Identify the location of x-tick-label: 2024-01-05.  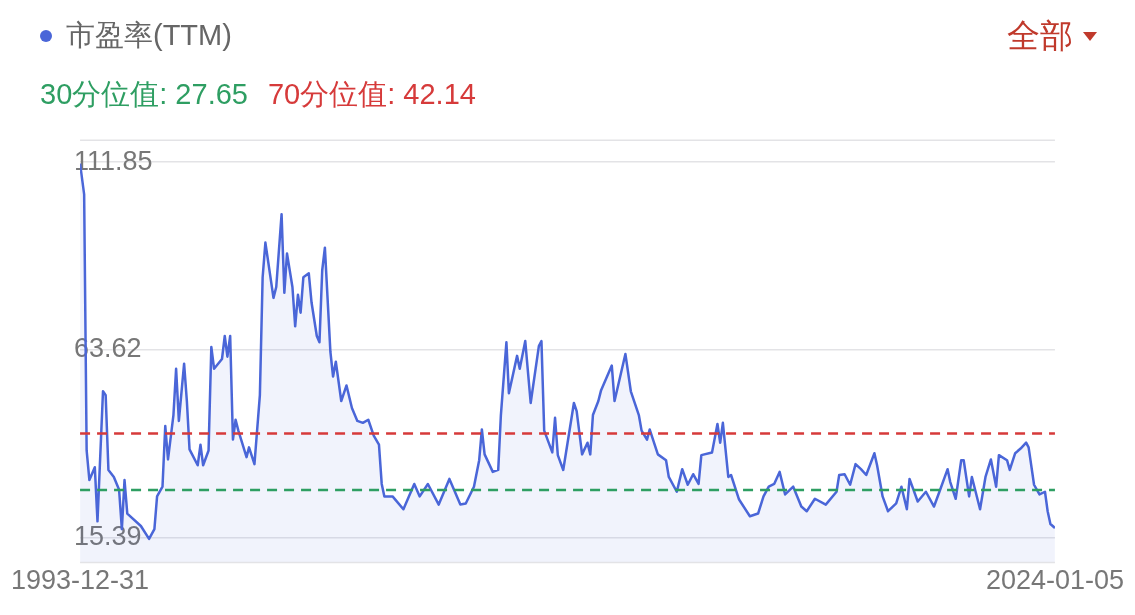
(1055, 580).